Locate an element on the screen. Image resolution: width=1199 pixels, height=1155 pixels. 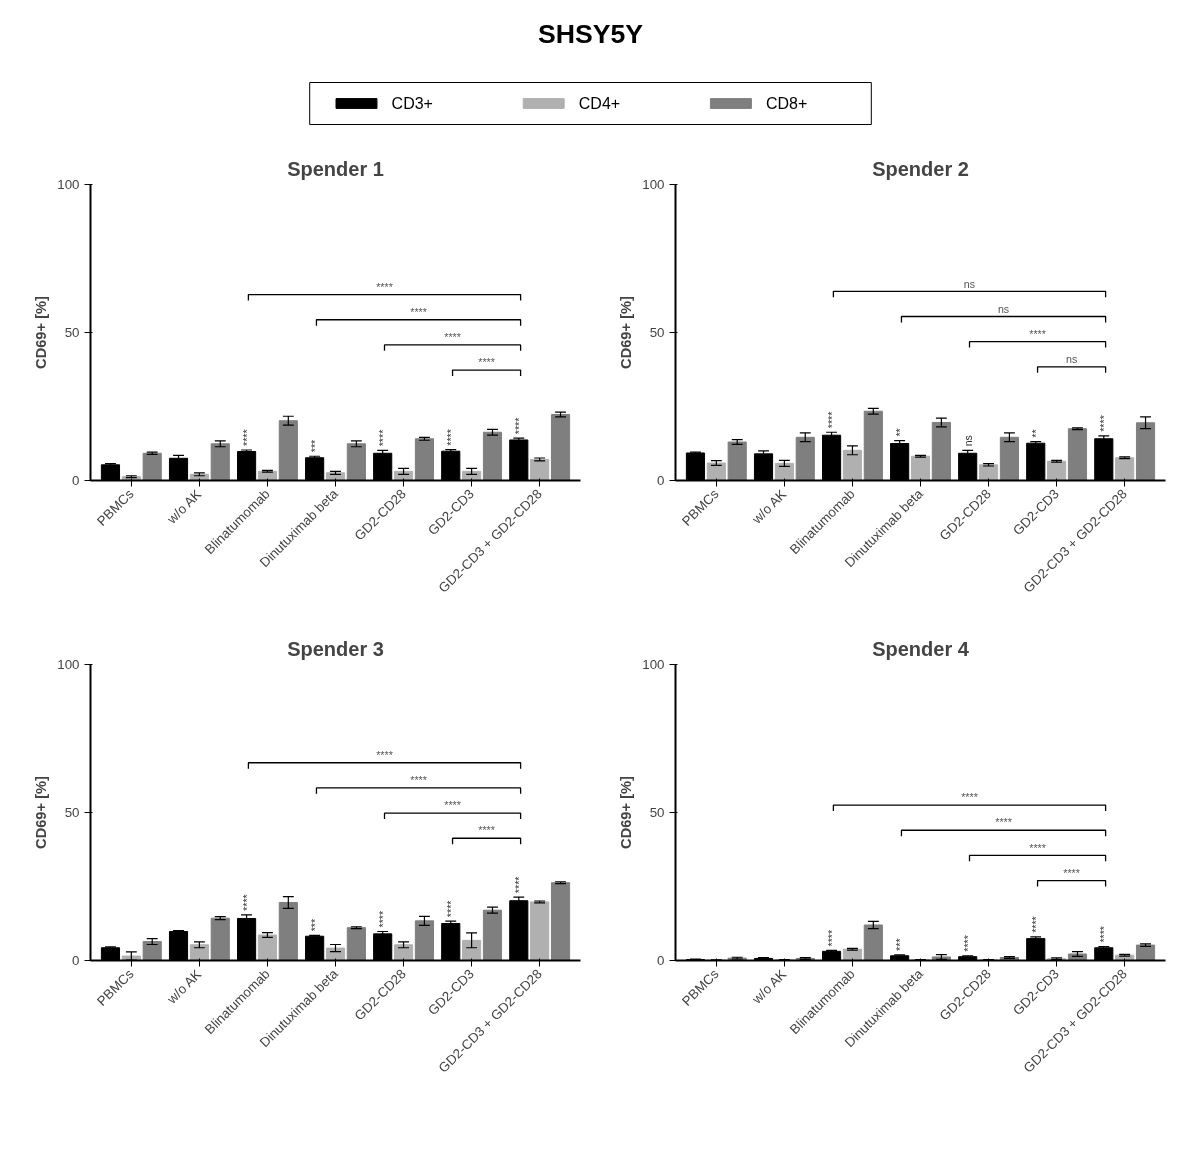
data-label: ns is located at coordinates (967, 441).